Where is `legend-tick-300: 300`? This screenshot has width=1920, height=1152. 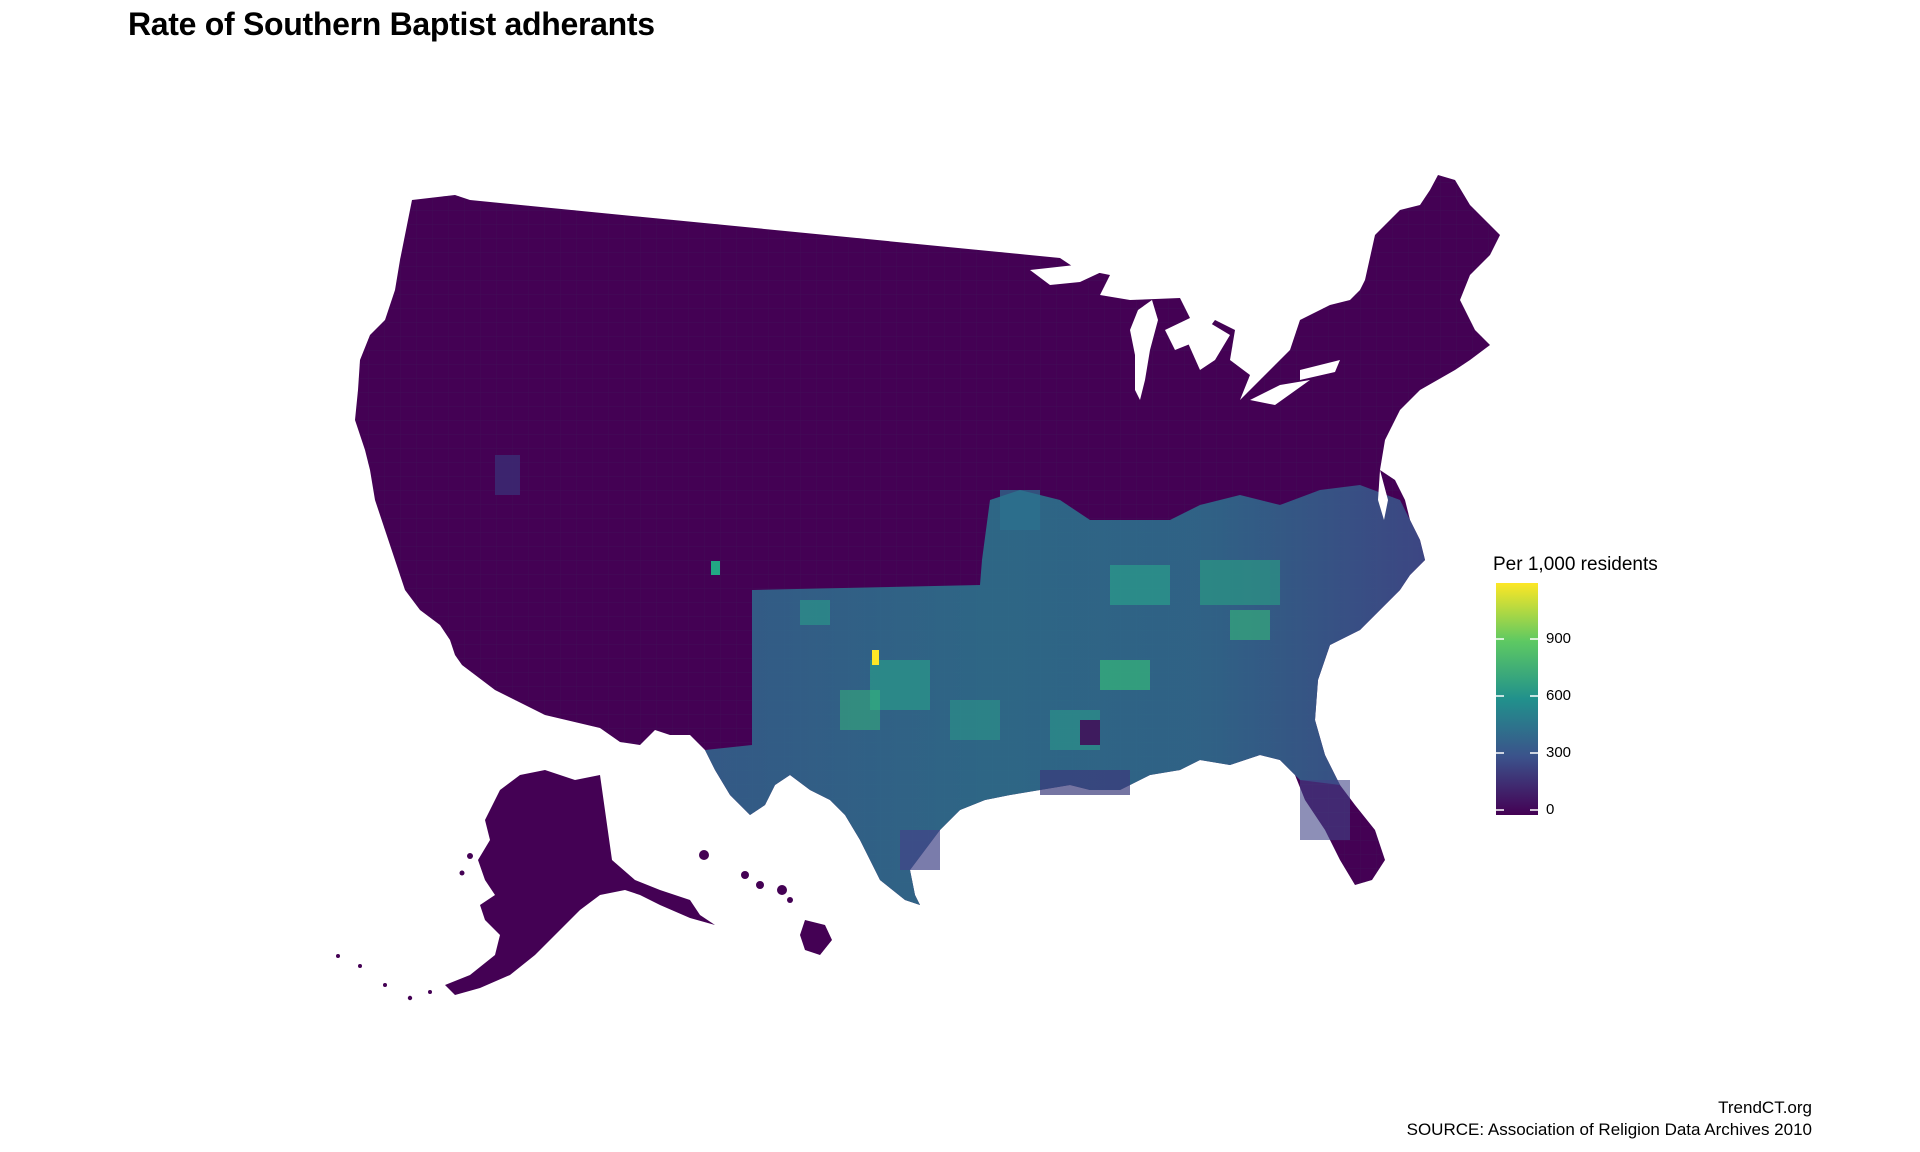
legend-tick-300: 300 is located at coordinates (1559, 752).